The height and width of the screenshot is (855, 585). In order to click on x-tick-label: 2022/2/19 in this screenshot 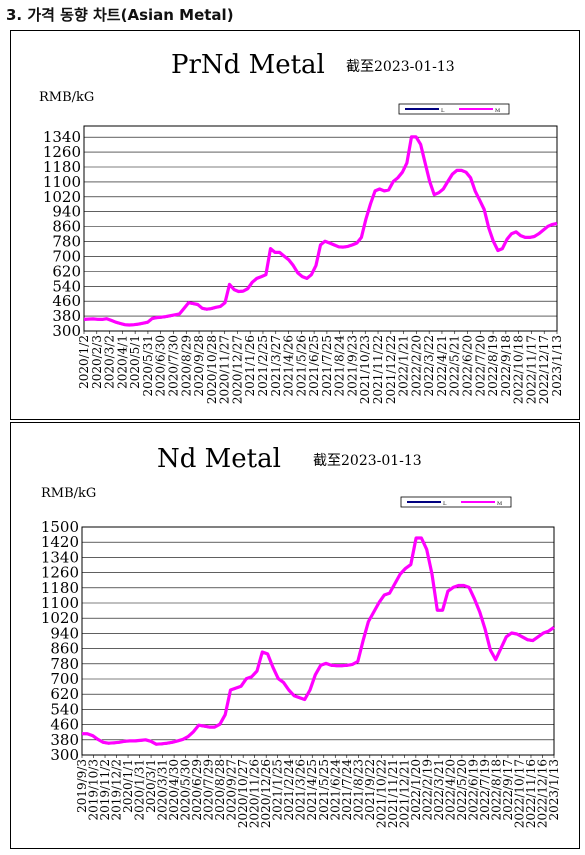, I will do `click(427, 790)`.